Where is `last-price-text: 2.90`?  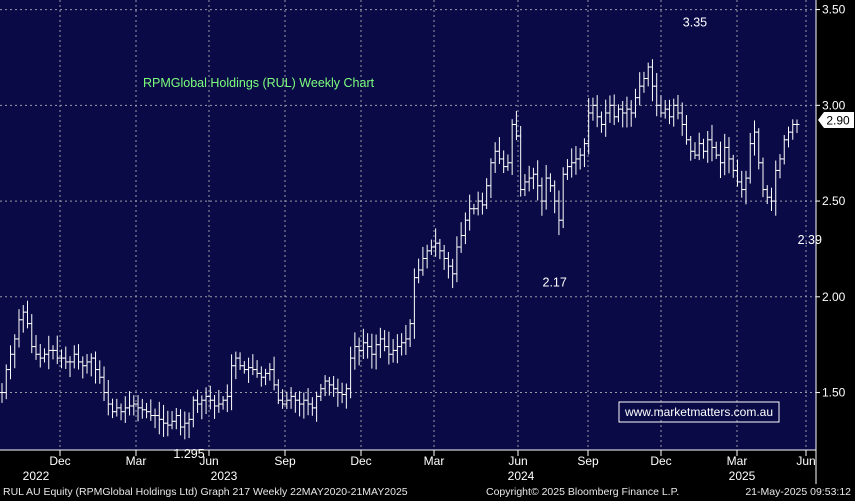
last-price-text: 2.90 is located at coordinates (838, 121).